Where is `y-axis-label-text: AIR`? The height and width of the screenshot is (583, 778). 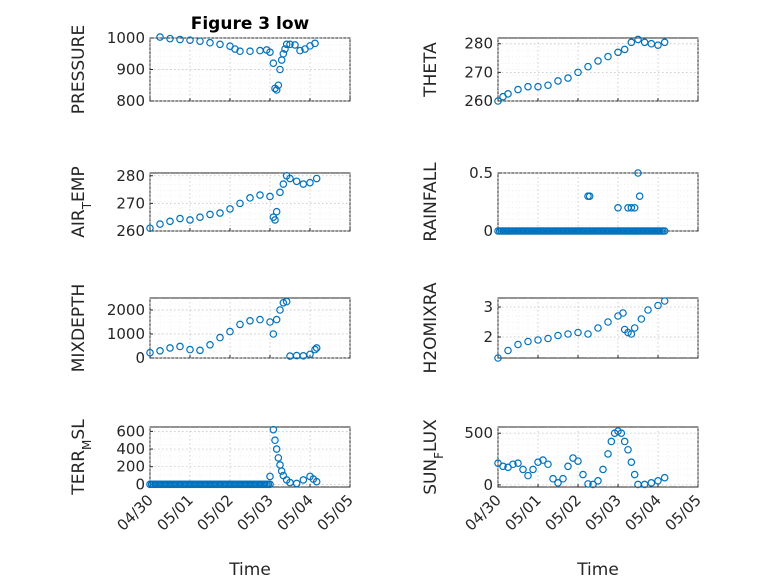
y-axis-label-text: AIR is located at coordinates (79, 223).